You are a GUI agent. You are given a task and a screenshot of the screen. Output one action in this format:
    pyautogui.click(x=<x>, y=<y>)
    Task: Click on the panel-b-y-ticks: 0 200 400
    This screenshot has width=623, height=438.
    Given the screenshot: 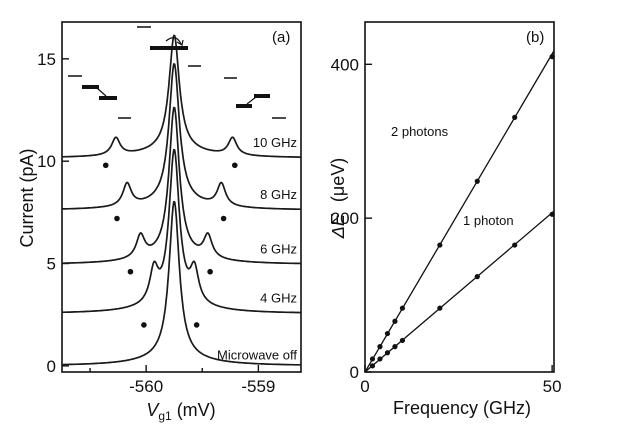 What is the action you would take?
    pyautogui.click(x=351, y=218)
    